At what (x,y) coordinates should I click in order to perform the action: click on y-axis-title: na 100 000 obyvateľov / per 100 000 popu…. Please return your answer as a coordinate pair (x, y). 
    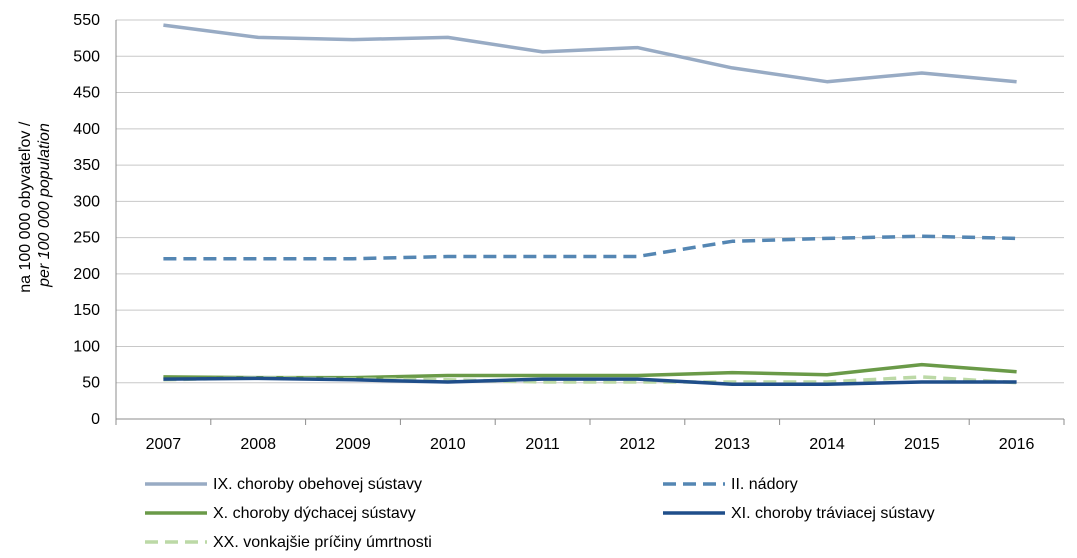
    Looking at the image, I should click on (35, 204).